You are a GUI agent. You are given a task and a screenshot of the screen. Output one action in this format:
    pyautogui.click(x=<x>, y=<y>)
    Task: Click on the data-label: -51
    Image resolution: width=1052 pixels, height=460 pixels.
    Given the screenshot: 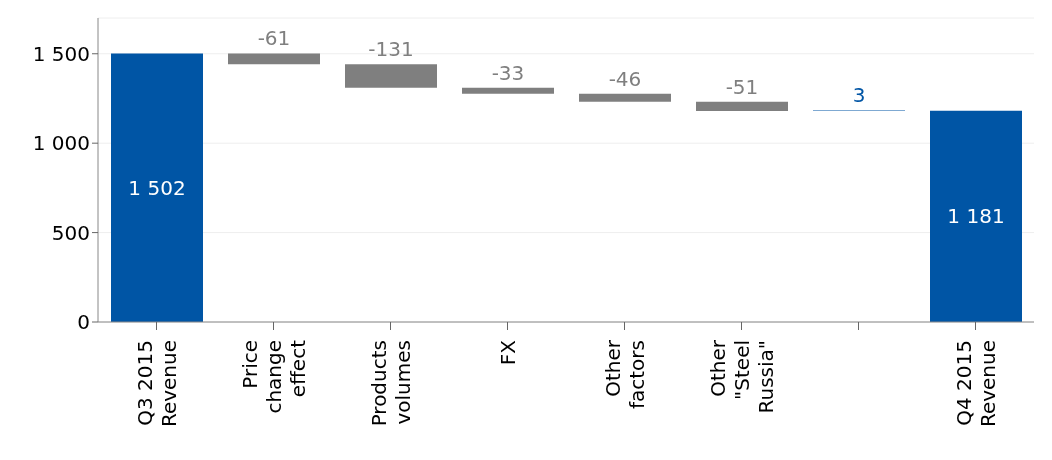 What is the action you would take?
    pyautogui.click(x=742, y=86)
    